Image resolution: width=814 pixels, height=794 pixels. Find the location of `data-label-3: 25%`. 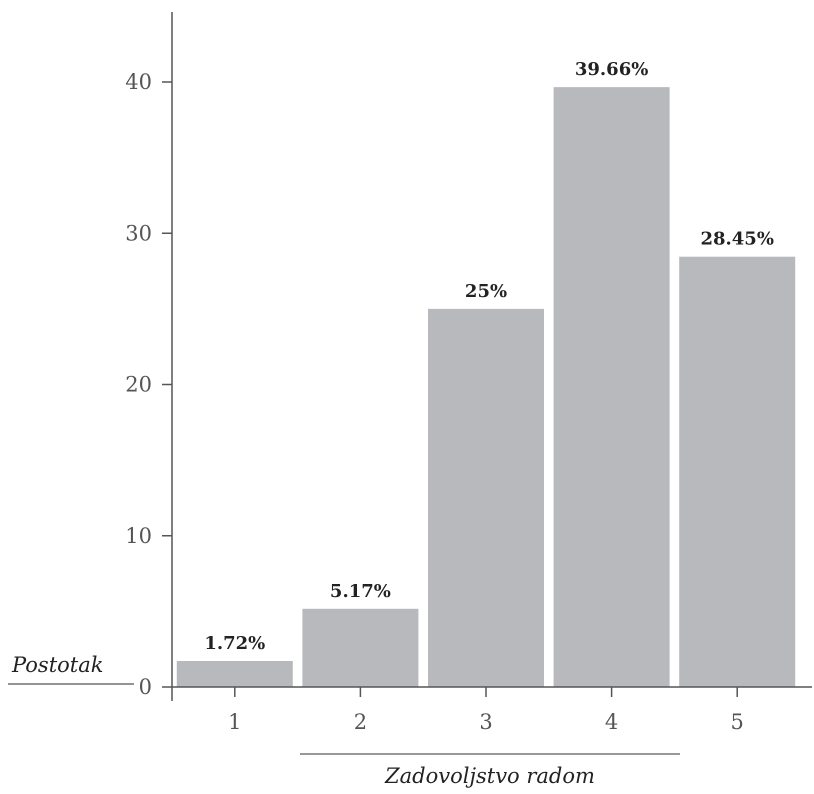

data-label-3: 25% is located at coordinates (486, 291).